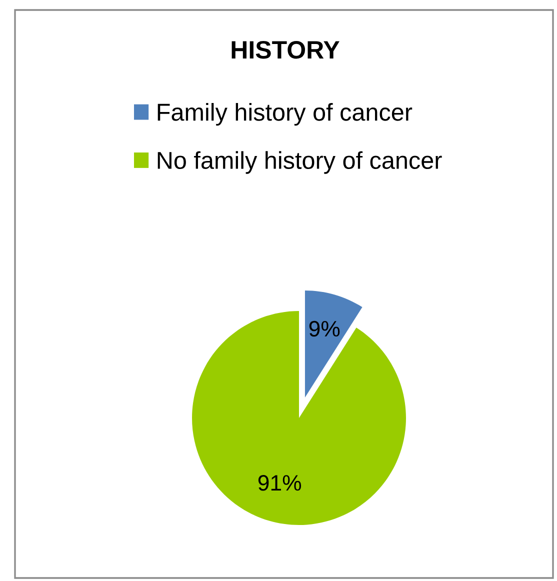  Describe the element at coordinates (280, 483) in the screenshot. I see `data-label: 91%` at that location.